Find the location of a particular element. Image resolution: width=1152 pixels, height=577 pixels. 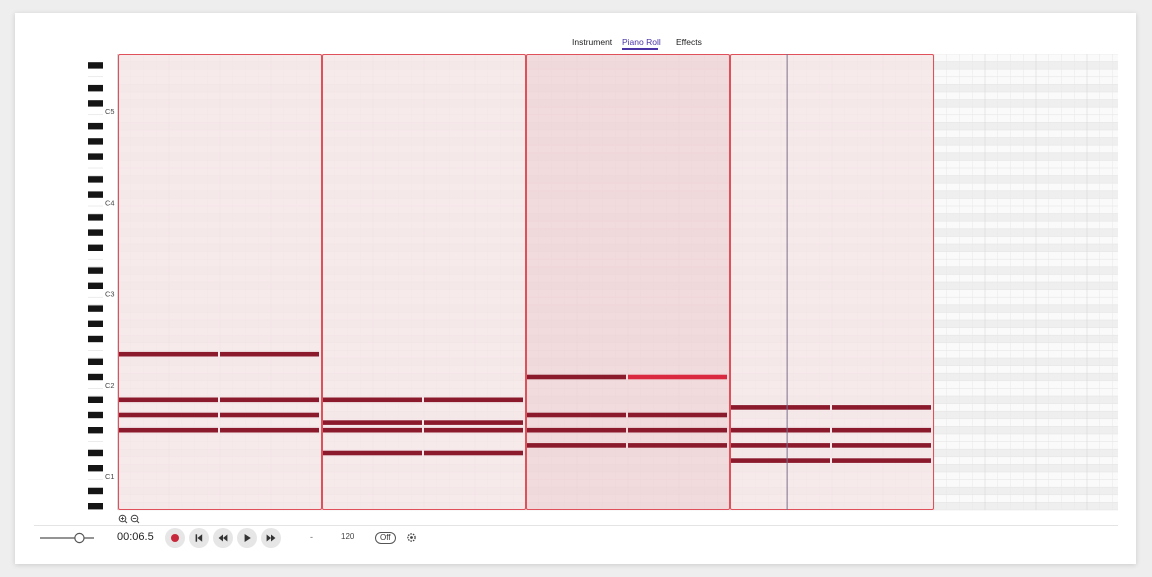

octave-label: C5 is located at coordinates (109, 111).